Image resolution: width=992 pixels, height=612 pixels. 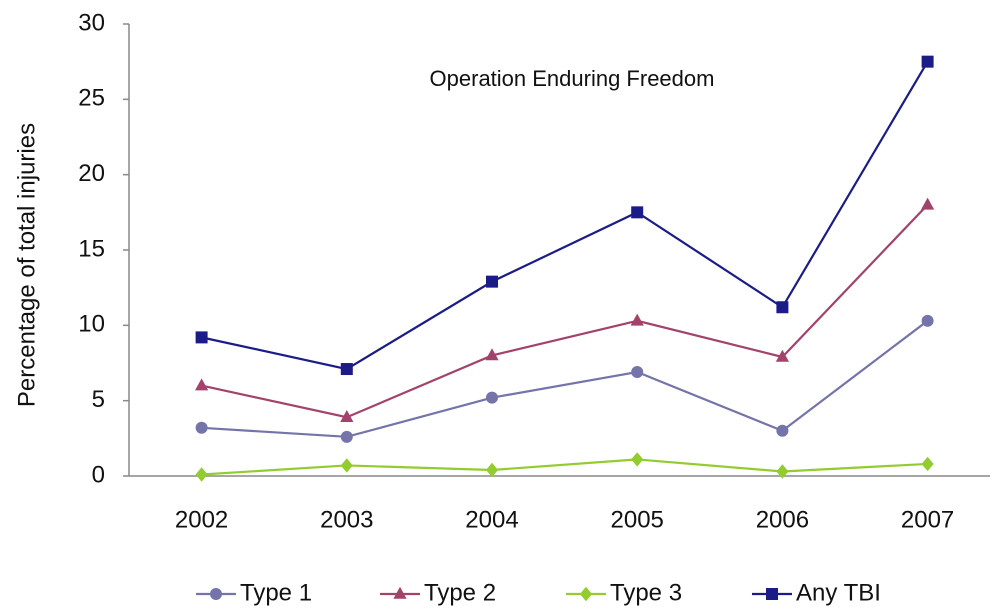 What do you see at coordinates (98, 474) in the screenshot?
I see `y-tick-label: 0` at bounding box center [98, 474].